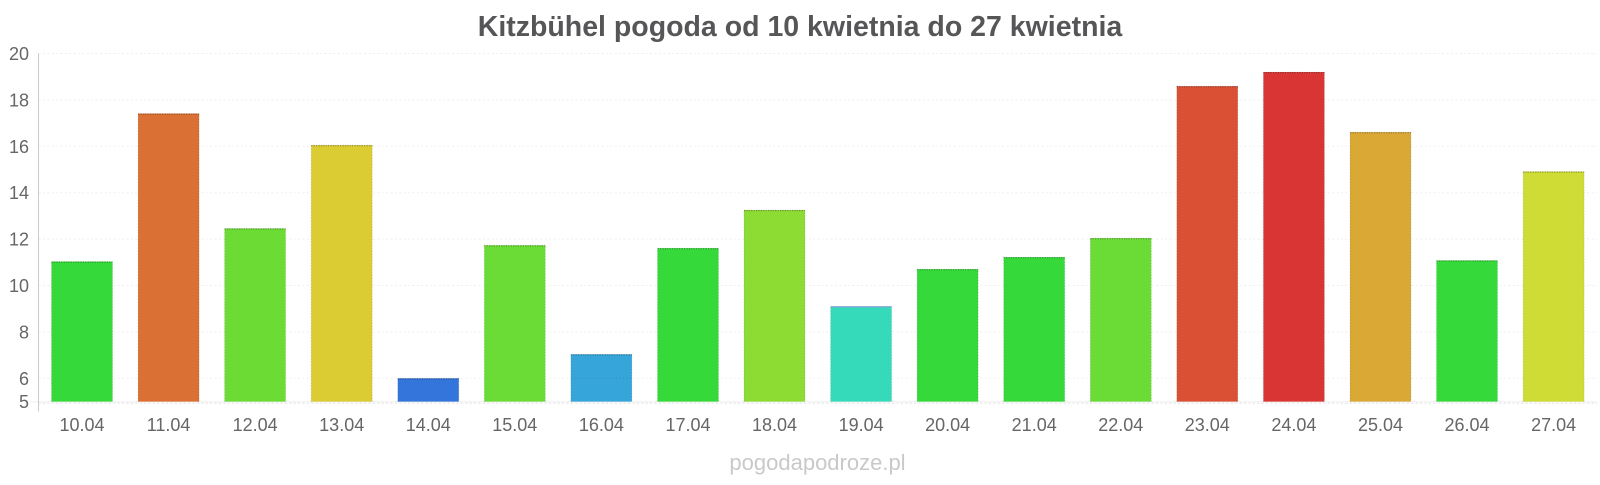 This screenshot has width=1600, height=485. What do you see at coordinates (1466, 425) in the screenshot?
I see `svg-text: 26.04` at bounding box center [1466, 425].